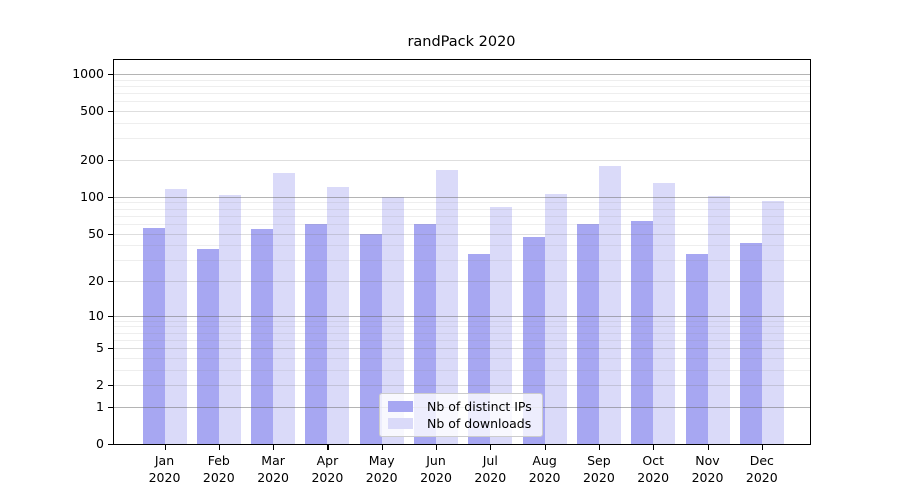  Describe the element at coordinates (100, 443) in the screenshot. I see `y-tick-label: 0` at that location.